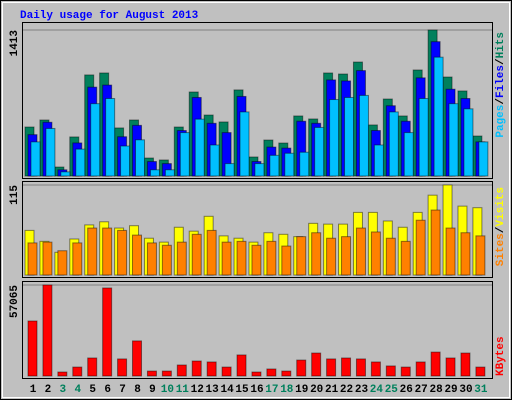 The height and width of the screenshot is (400, 512). What do you see at coordinates (122, 390) in the screenshot?
I see `x-tick-label: 7` at bounding box center [122, 390].